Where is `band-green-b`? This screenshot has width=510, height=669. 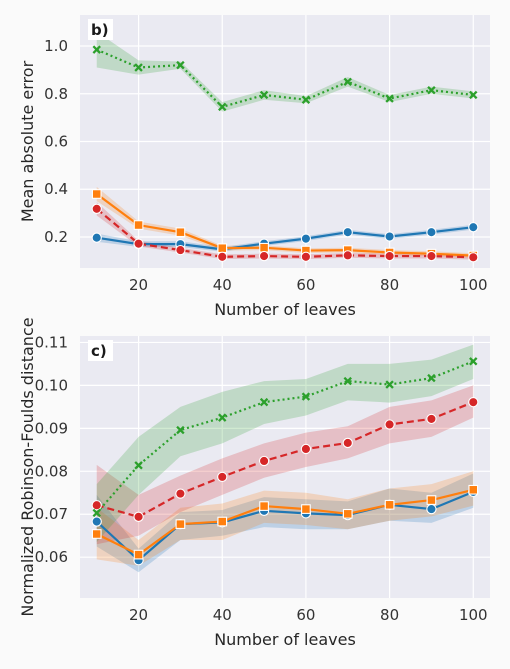 band-green-b is located at coordinates (285, 71).